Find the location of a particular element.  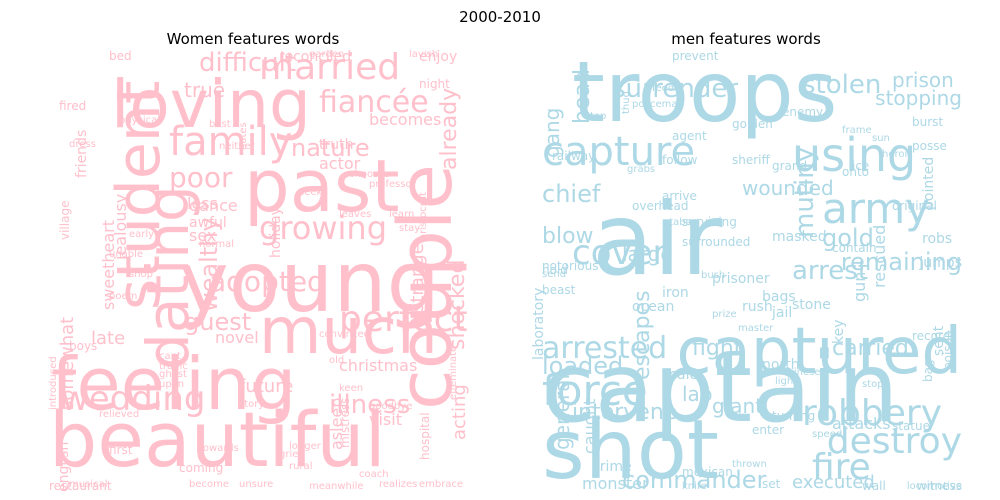

women-word: meanwhile is located at coordinates (336, 486).